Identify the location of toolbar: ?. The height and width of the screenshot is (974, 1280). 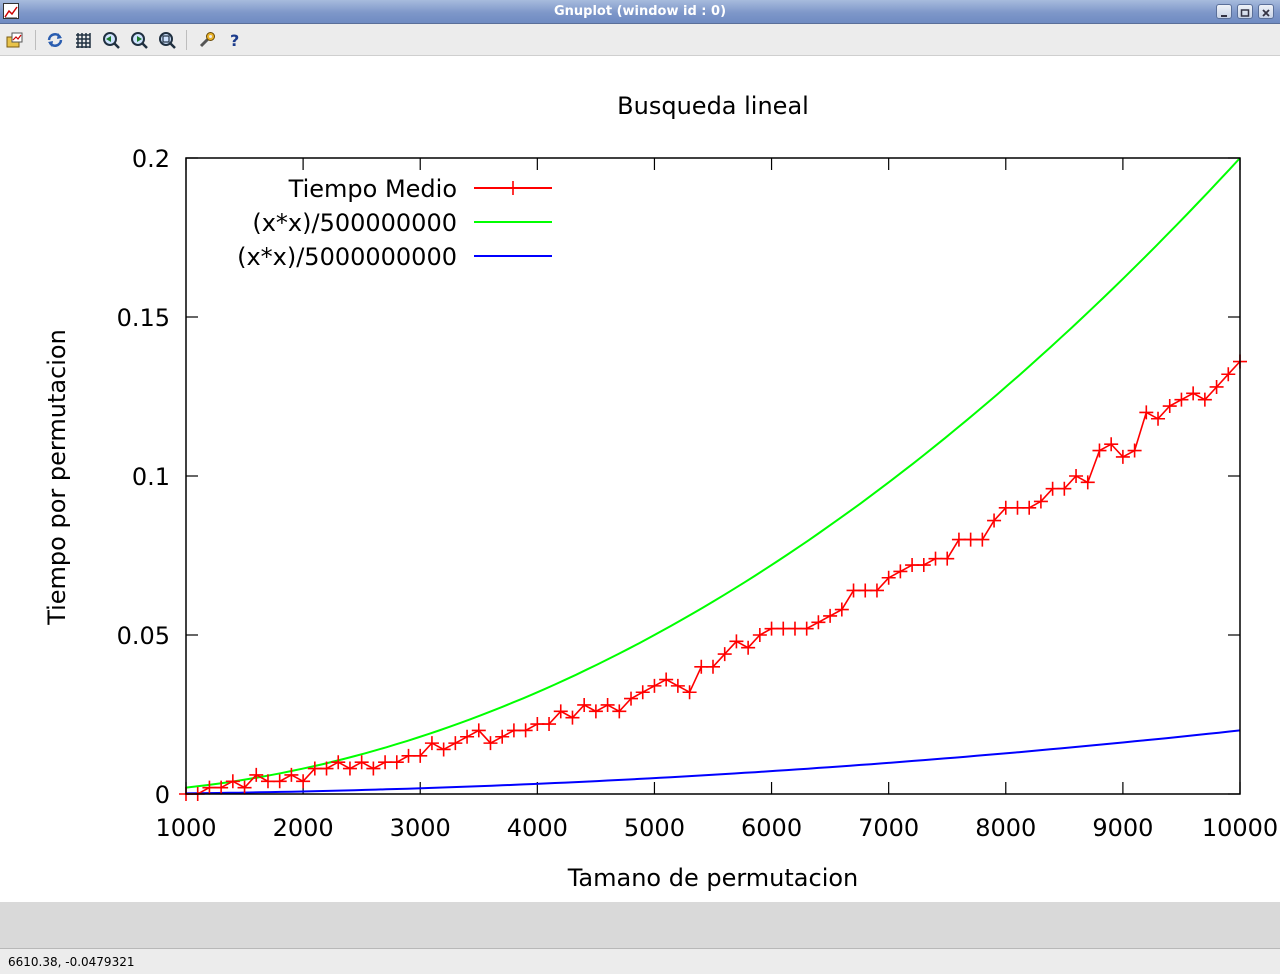
(640, 40).